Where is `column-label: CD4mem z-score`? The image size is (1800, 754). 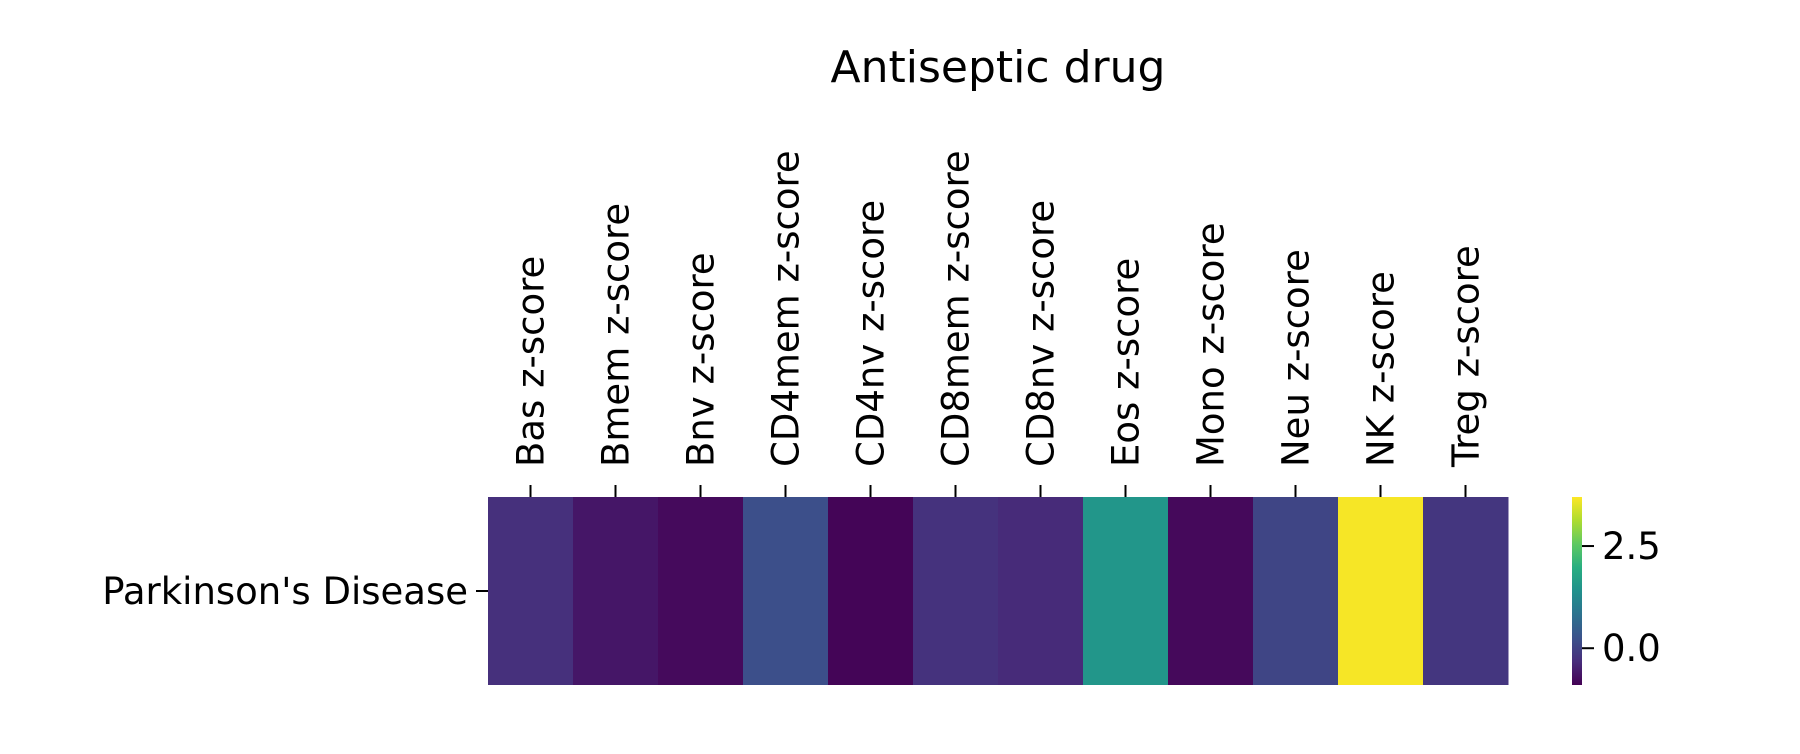
column-label: CD4mem z-score is located at coordinates (786, 308).